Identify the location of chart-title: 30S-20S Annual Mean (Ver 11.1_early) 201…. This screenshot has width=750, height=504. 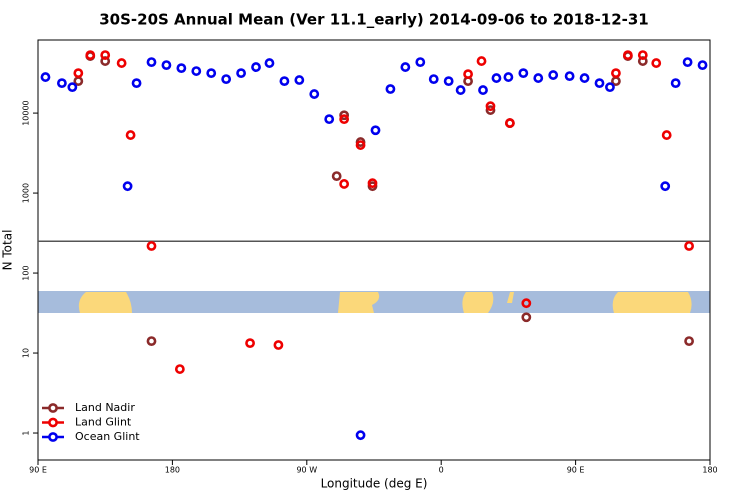
(374, 20).